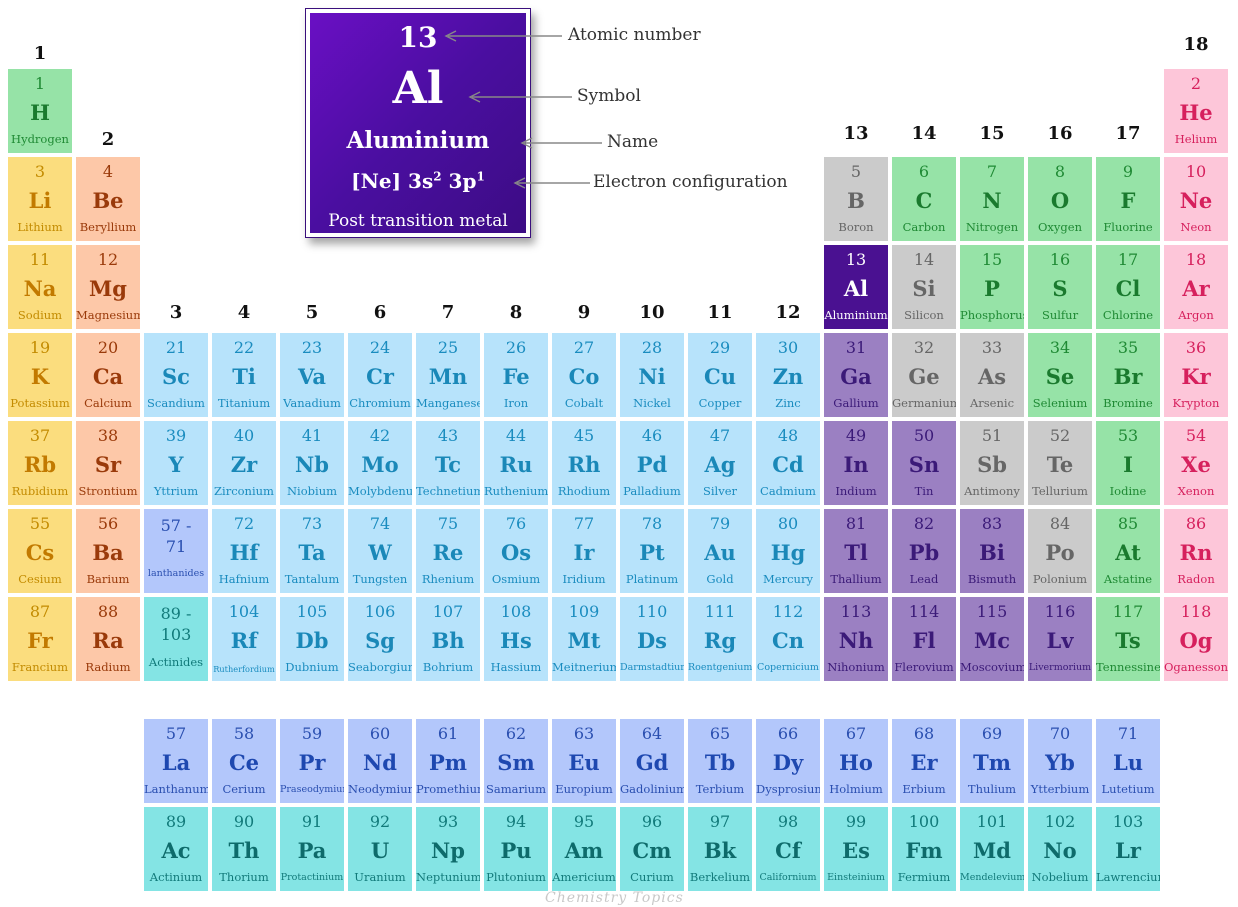  Describe the element at coordinates (584, 877) in the screenshot. I see `element-name: Americium` at that location.